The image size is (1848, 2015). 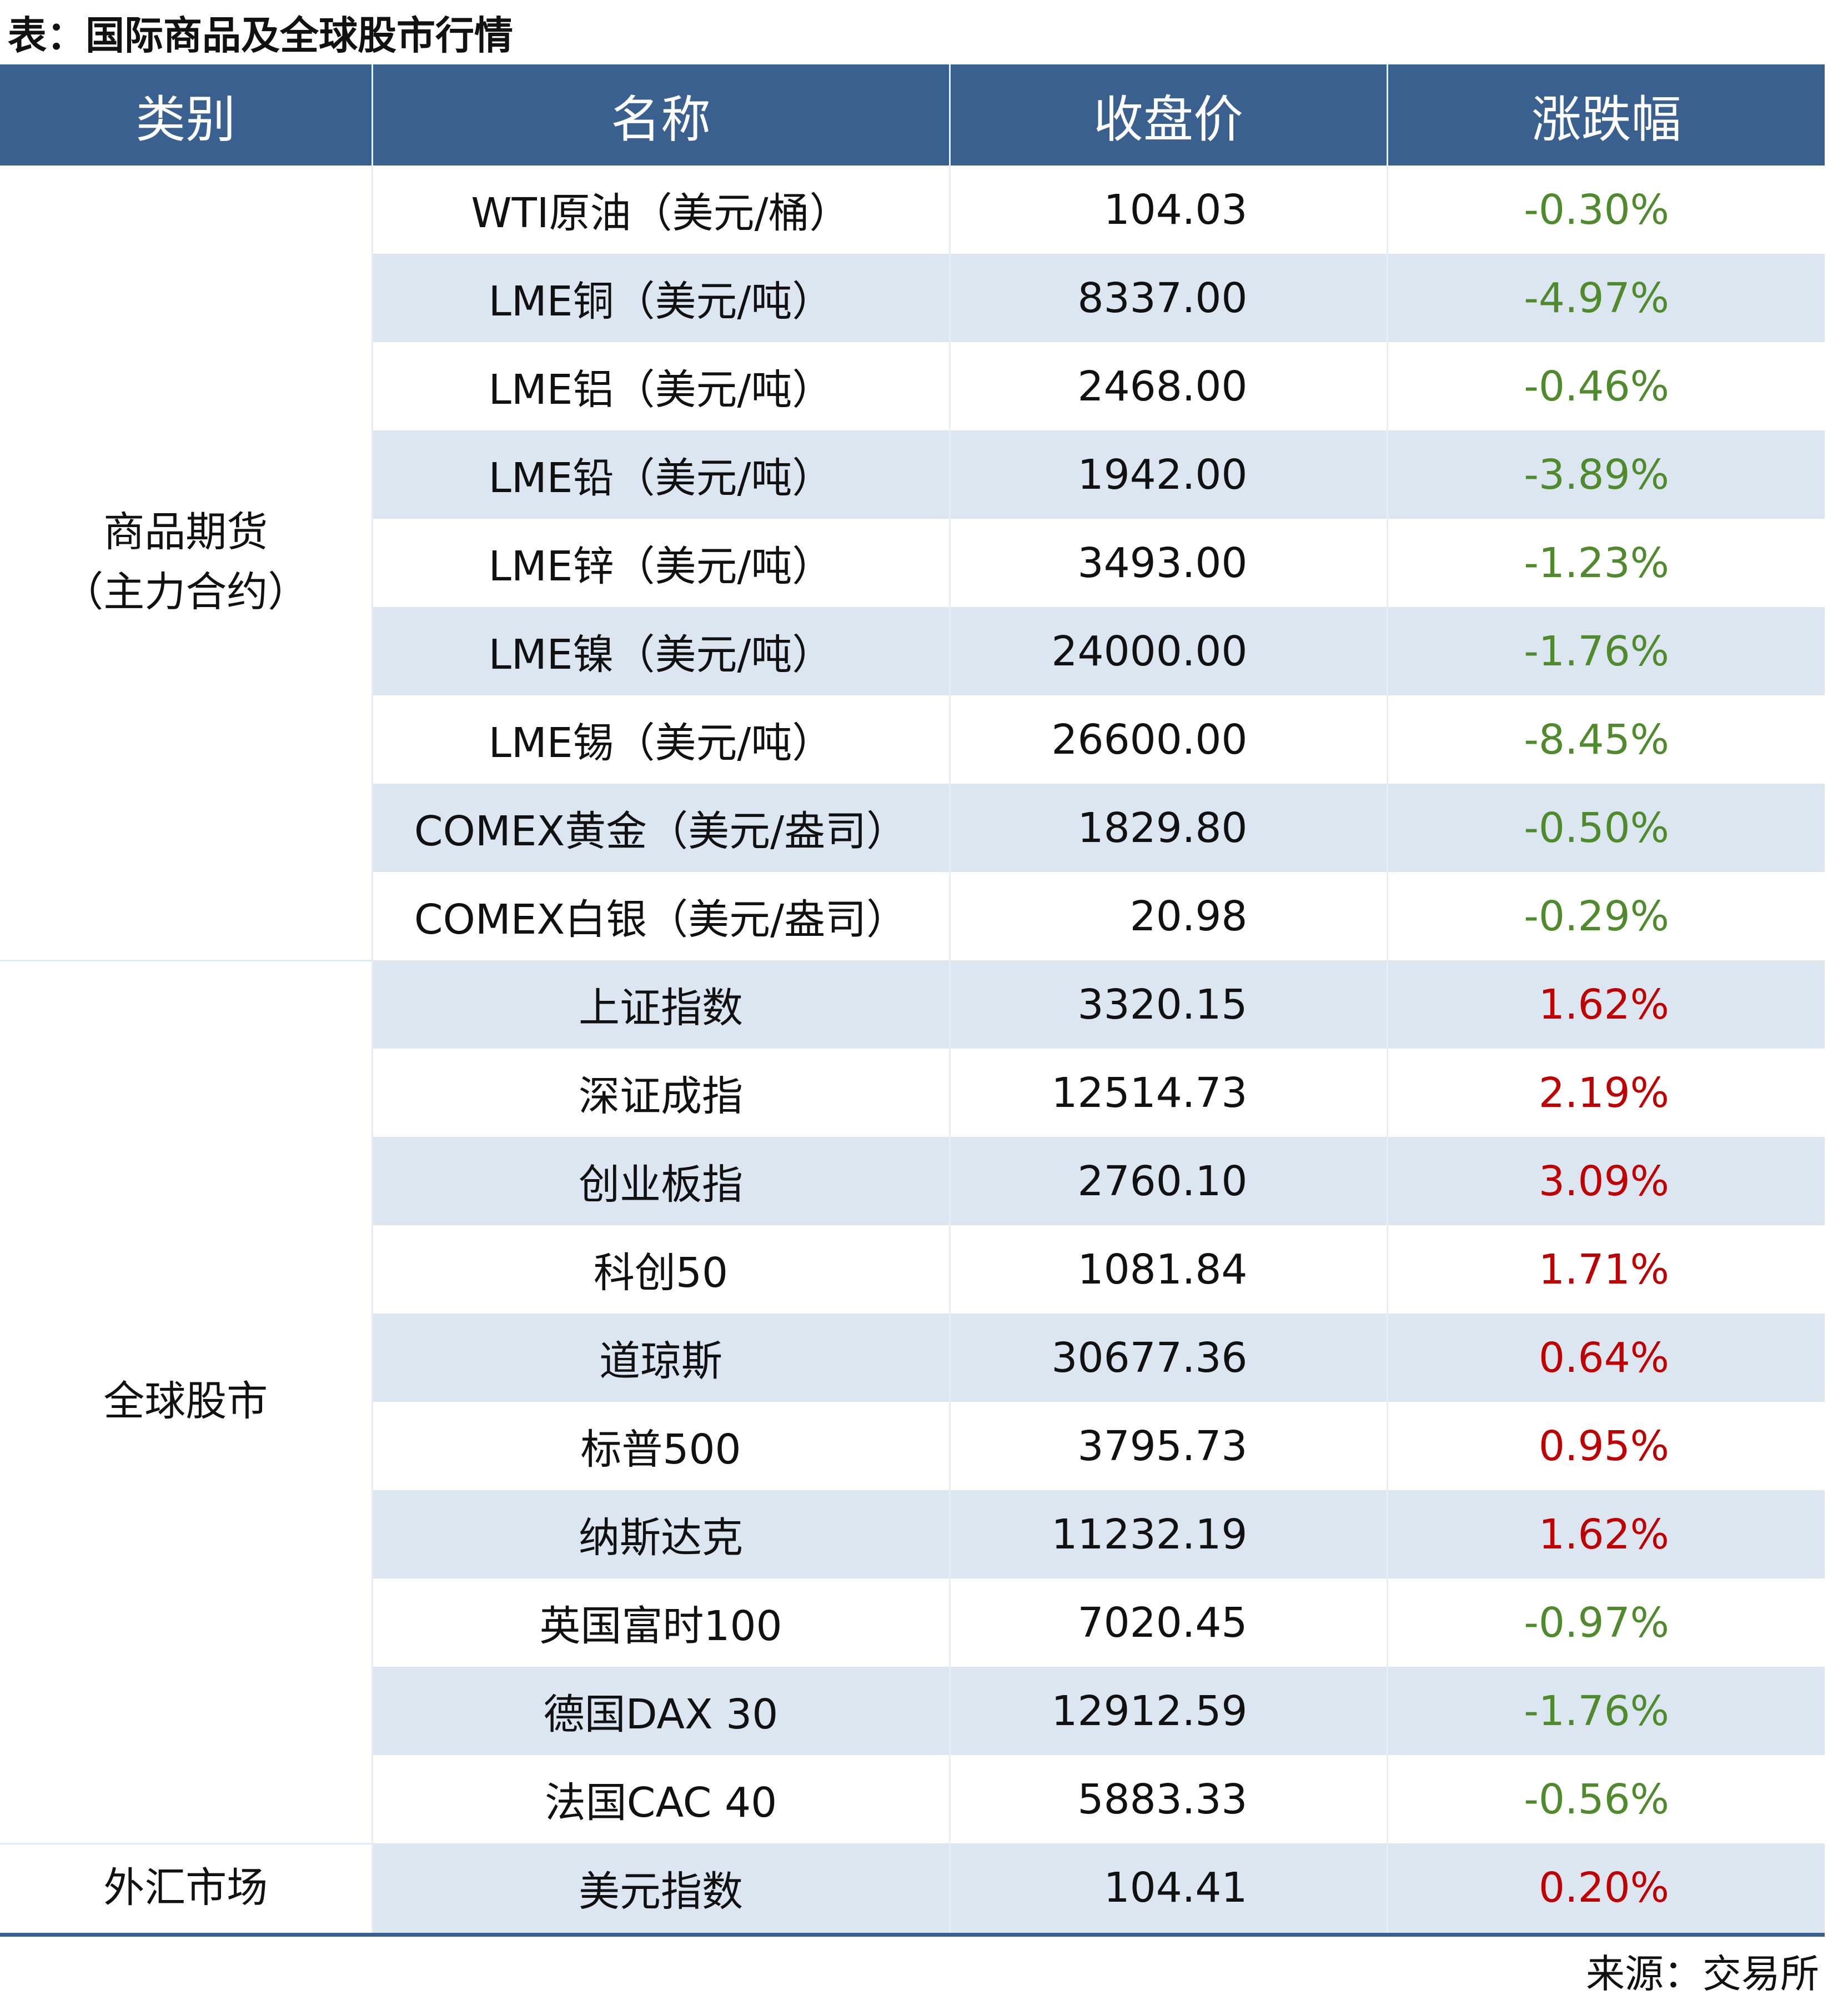 I want to click on table-row: LME铝（美元/吨） 2468.00 -0.46%, so click(x=912, y=386).